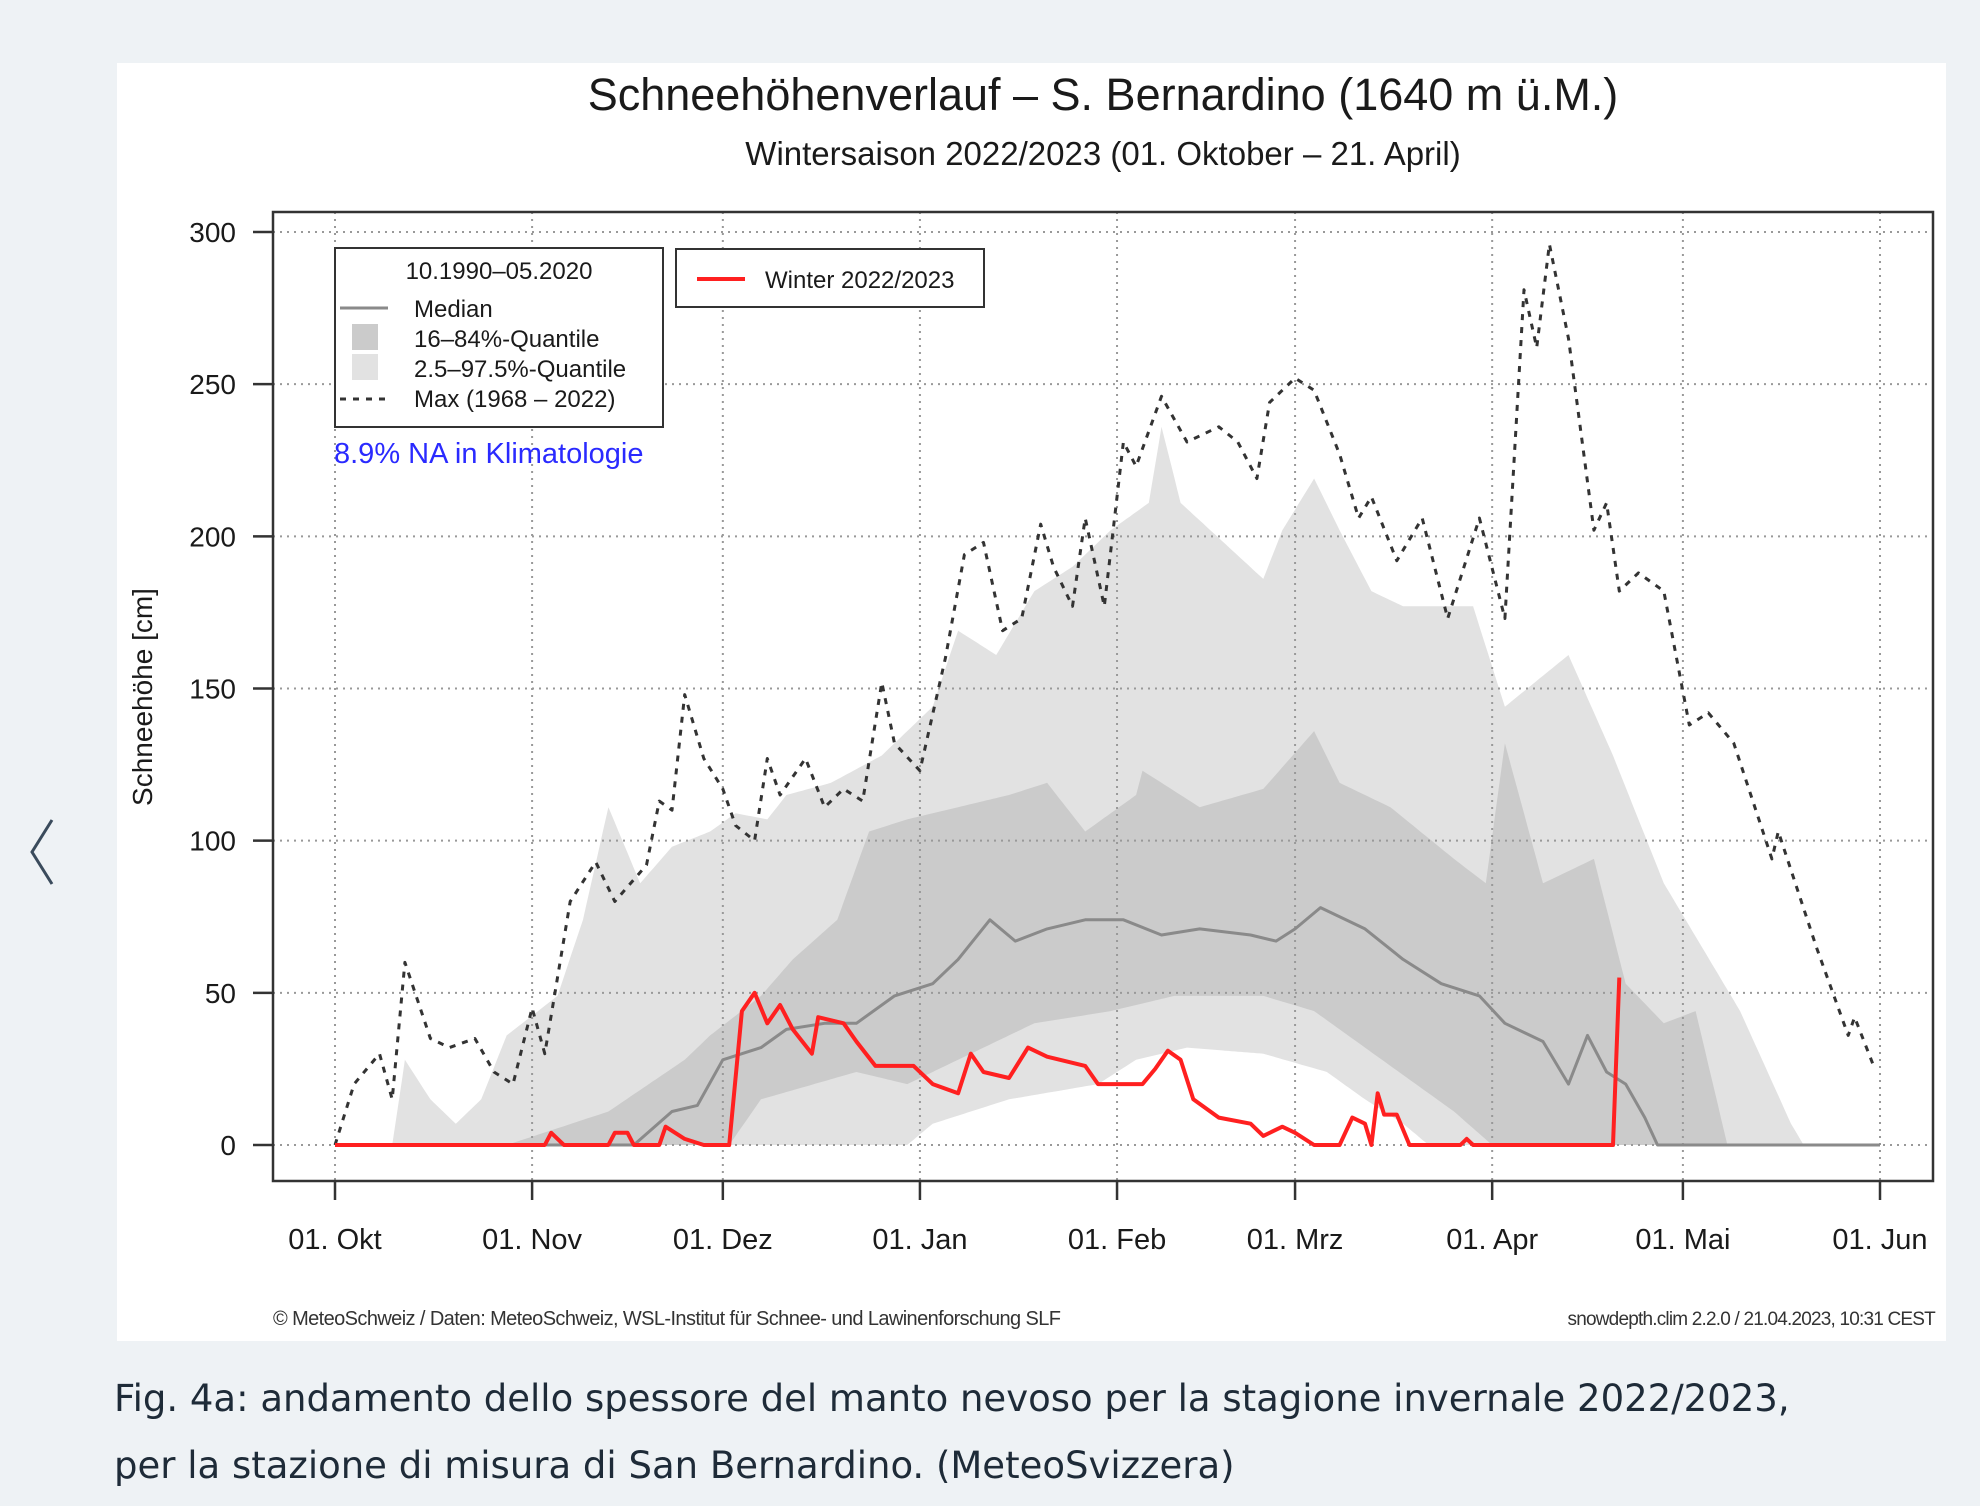 The height and width of the screenshot is (1506, 1980). Describe the element at coordinates (1879, 1240) in the screenshot. I see `x-tick-label: 01. Jun` at that location.